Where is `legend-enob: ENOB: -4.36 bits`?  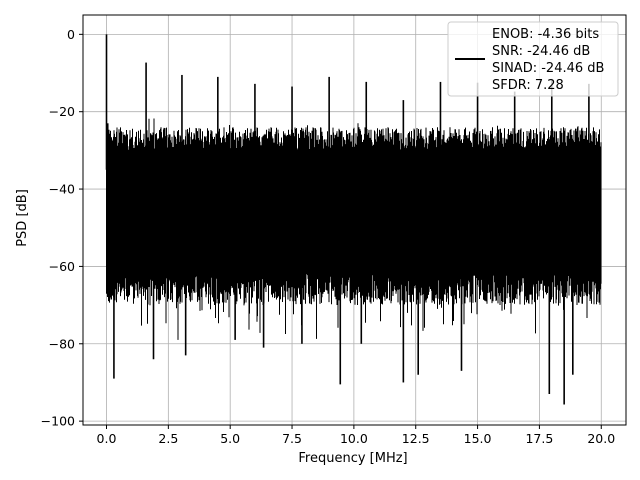
legend-enob: ENOB: -4.36 bits is located at coordinates (545, 34).